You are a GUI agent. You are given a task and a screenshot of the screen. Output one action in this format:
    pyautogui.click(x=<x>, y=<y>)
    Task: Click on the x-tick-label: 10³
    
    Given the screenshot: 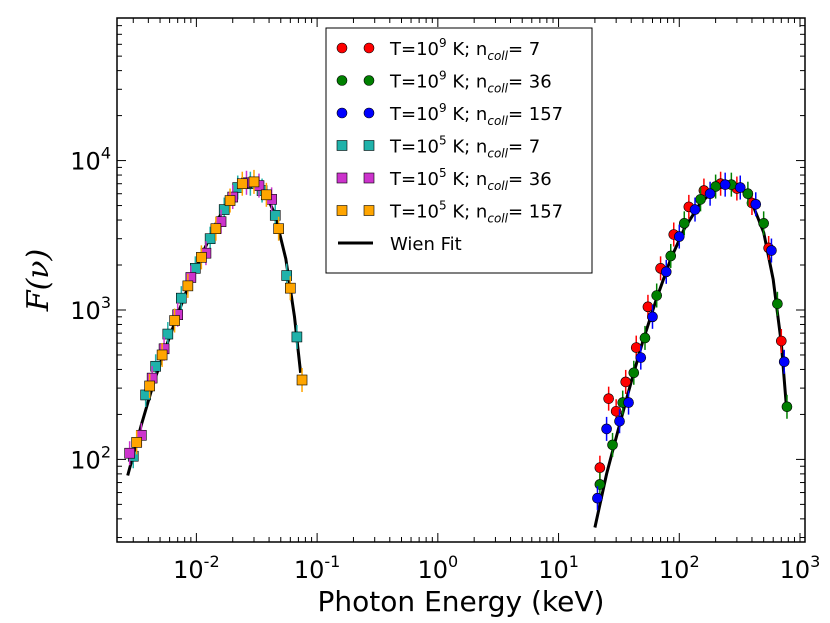 What is the action you would take?
    pyautogui.click(x=800, y=568)
    